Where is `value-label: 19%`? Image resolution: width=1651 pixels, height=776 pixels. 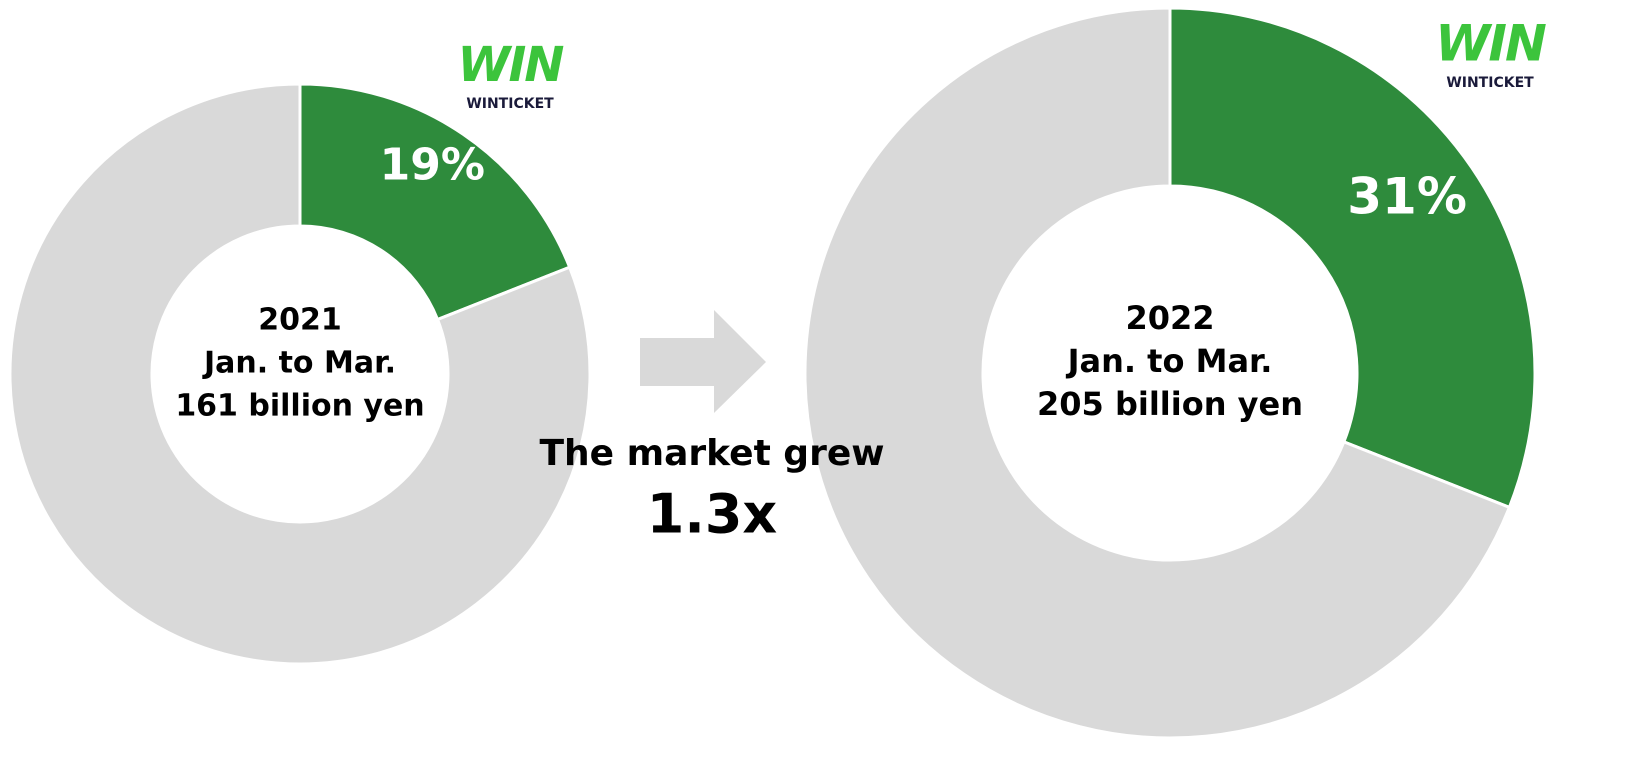
value-label: 19% is located at coordinates (432, 164).